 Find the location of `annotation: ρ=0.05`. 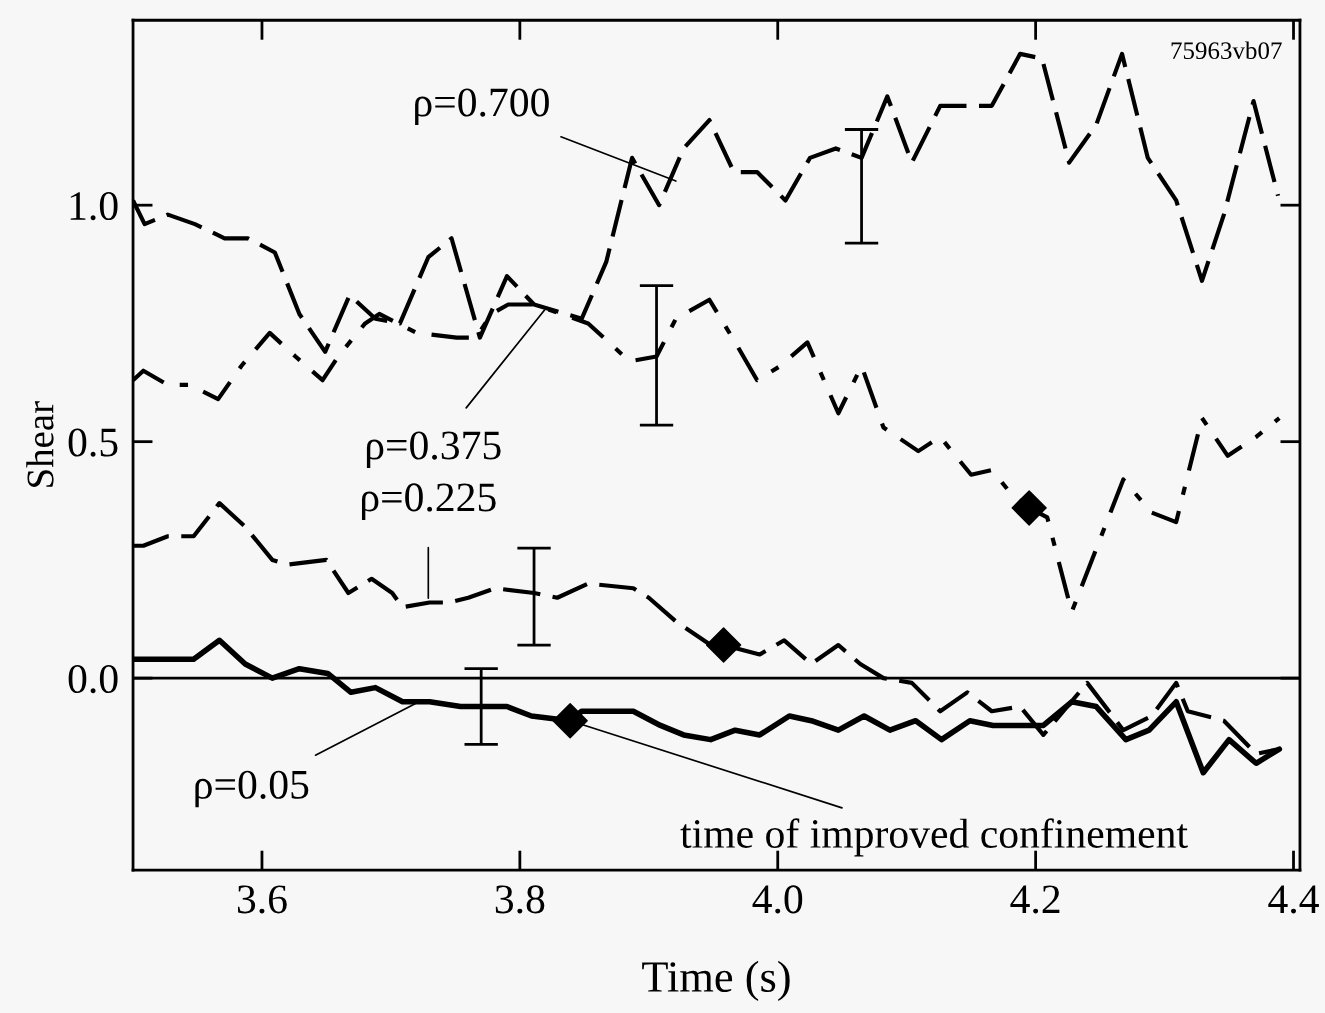

annotation: ρ=0.05 is located at coordinates (252, 789).